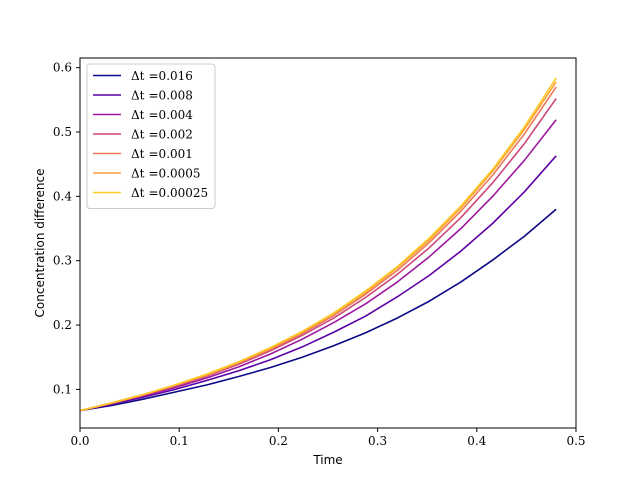  I want to click on legend-label-4: Δt =0.002, so click(162, 135).